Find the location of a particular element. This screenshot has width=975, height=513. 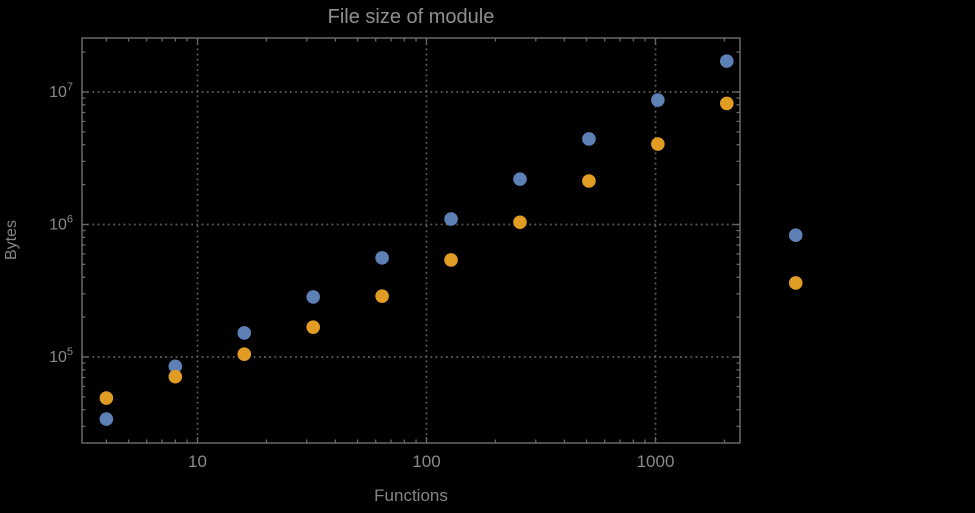

y-tick-label: 10⁶ is located at coordinates (61, 224).